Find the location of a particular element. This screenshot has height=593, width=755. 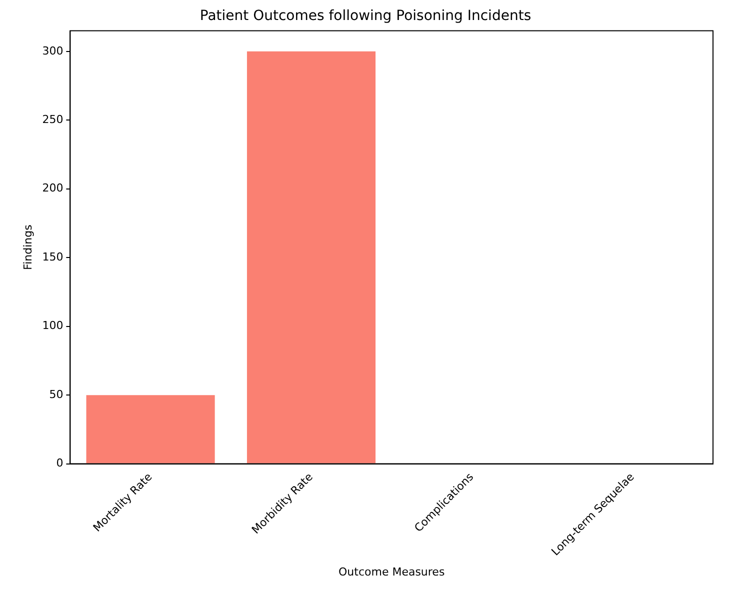

y-tick-label: 150 is located at coordinates (53, 257).